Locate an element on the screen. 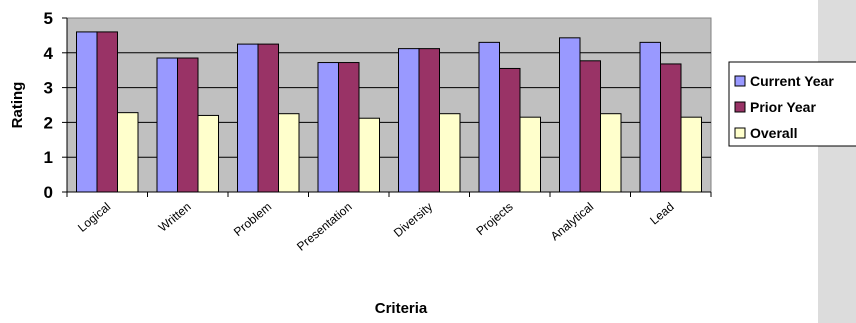 This screenshot has width=856, height=323. bar-overall-problem is located at coordinates (289, 153).